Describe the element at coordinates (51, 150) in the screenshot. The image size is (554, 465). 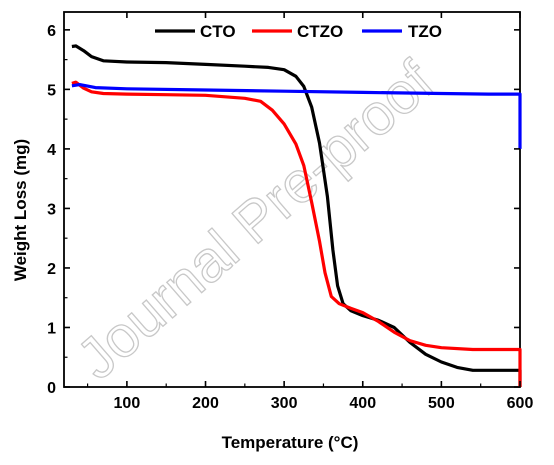
I see `y-tick-label-4: 4` at that location.